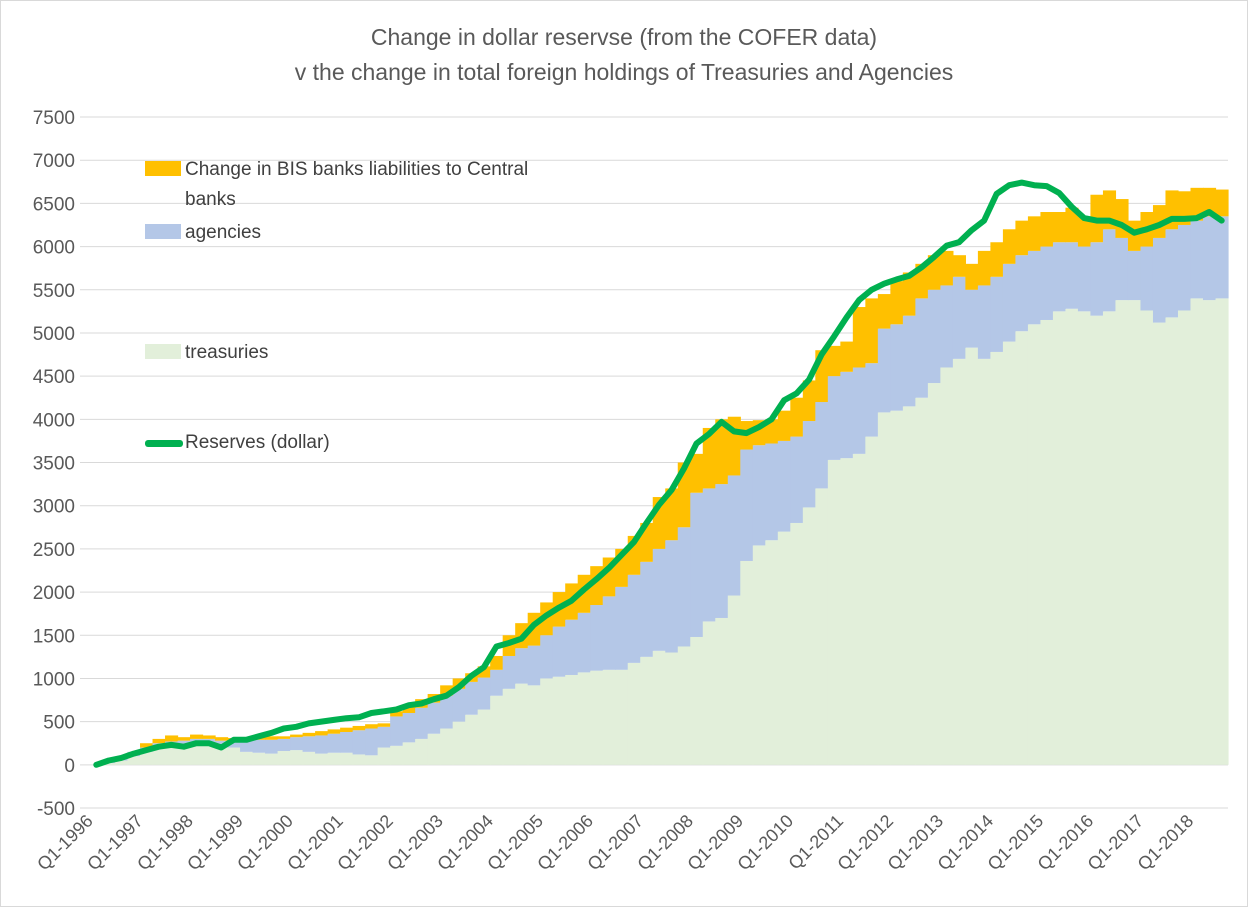 This screenshot has width=1248, height=907. What do you see at coordinates (54, 377) in the screenshot?
I see `y-tick-label: 4500` at bounding box center [54, 377].